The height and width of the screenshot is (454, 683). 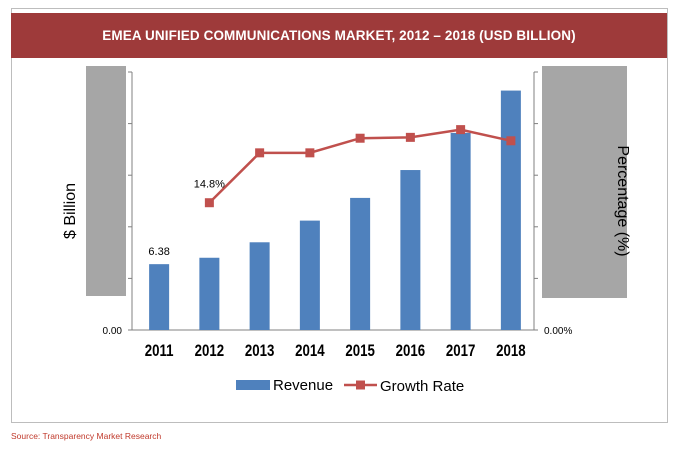 I want to click on legend-growth-label: Growth Rate, so click(x=422, y=386).